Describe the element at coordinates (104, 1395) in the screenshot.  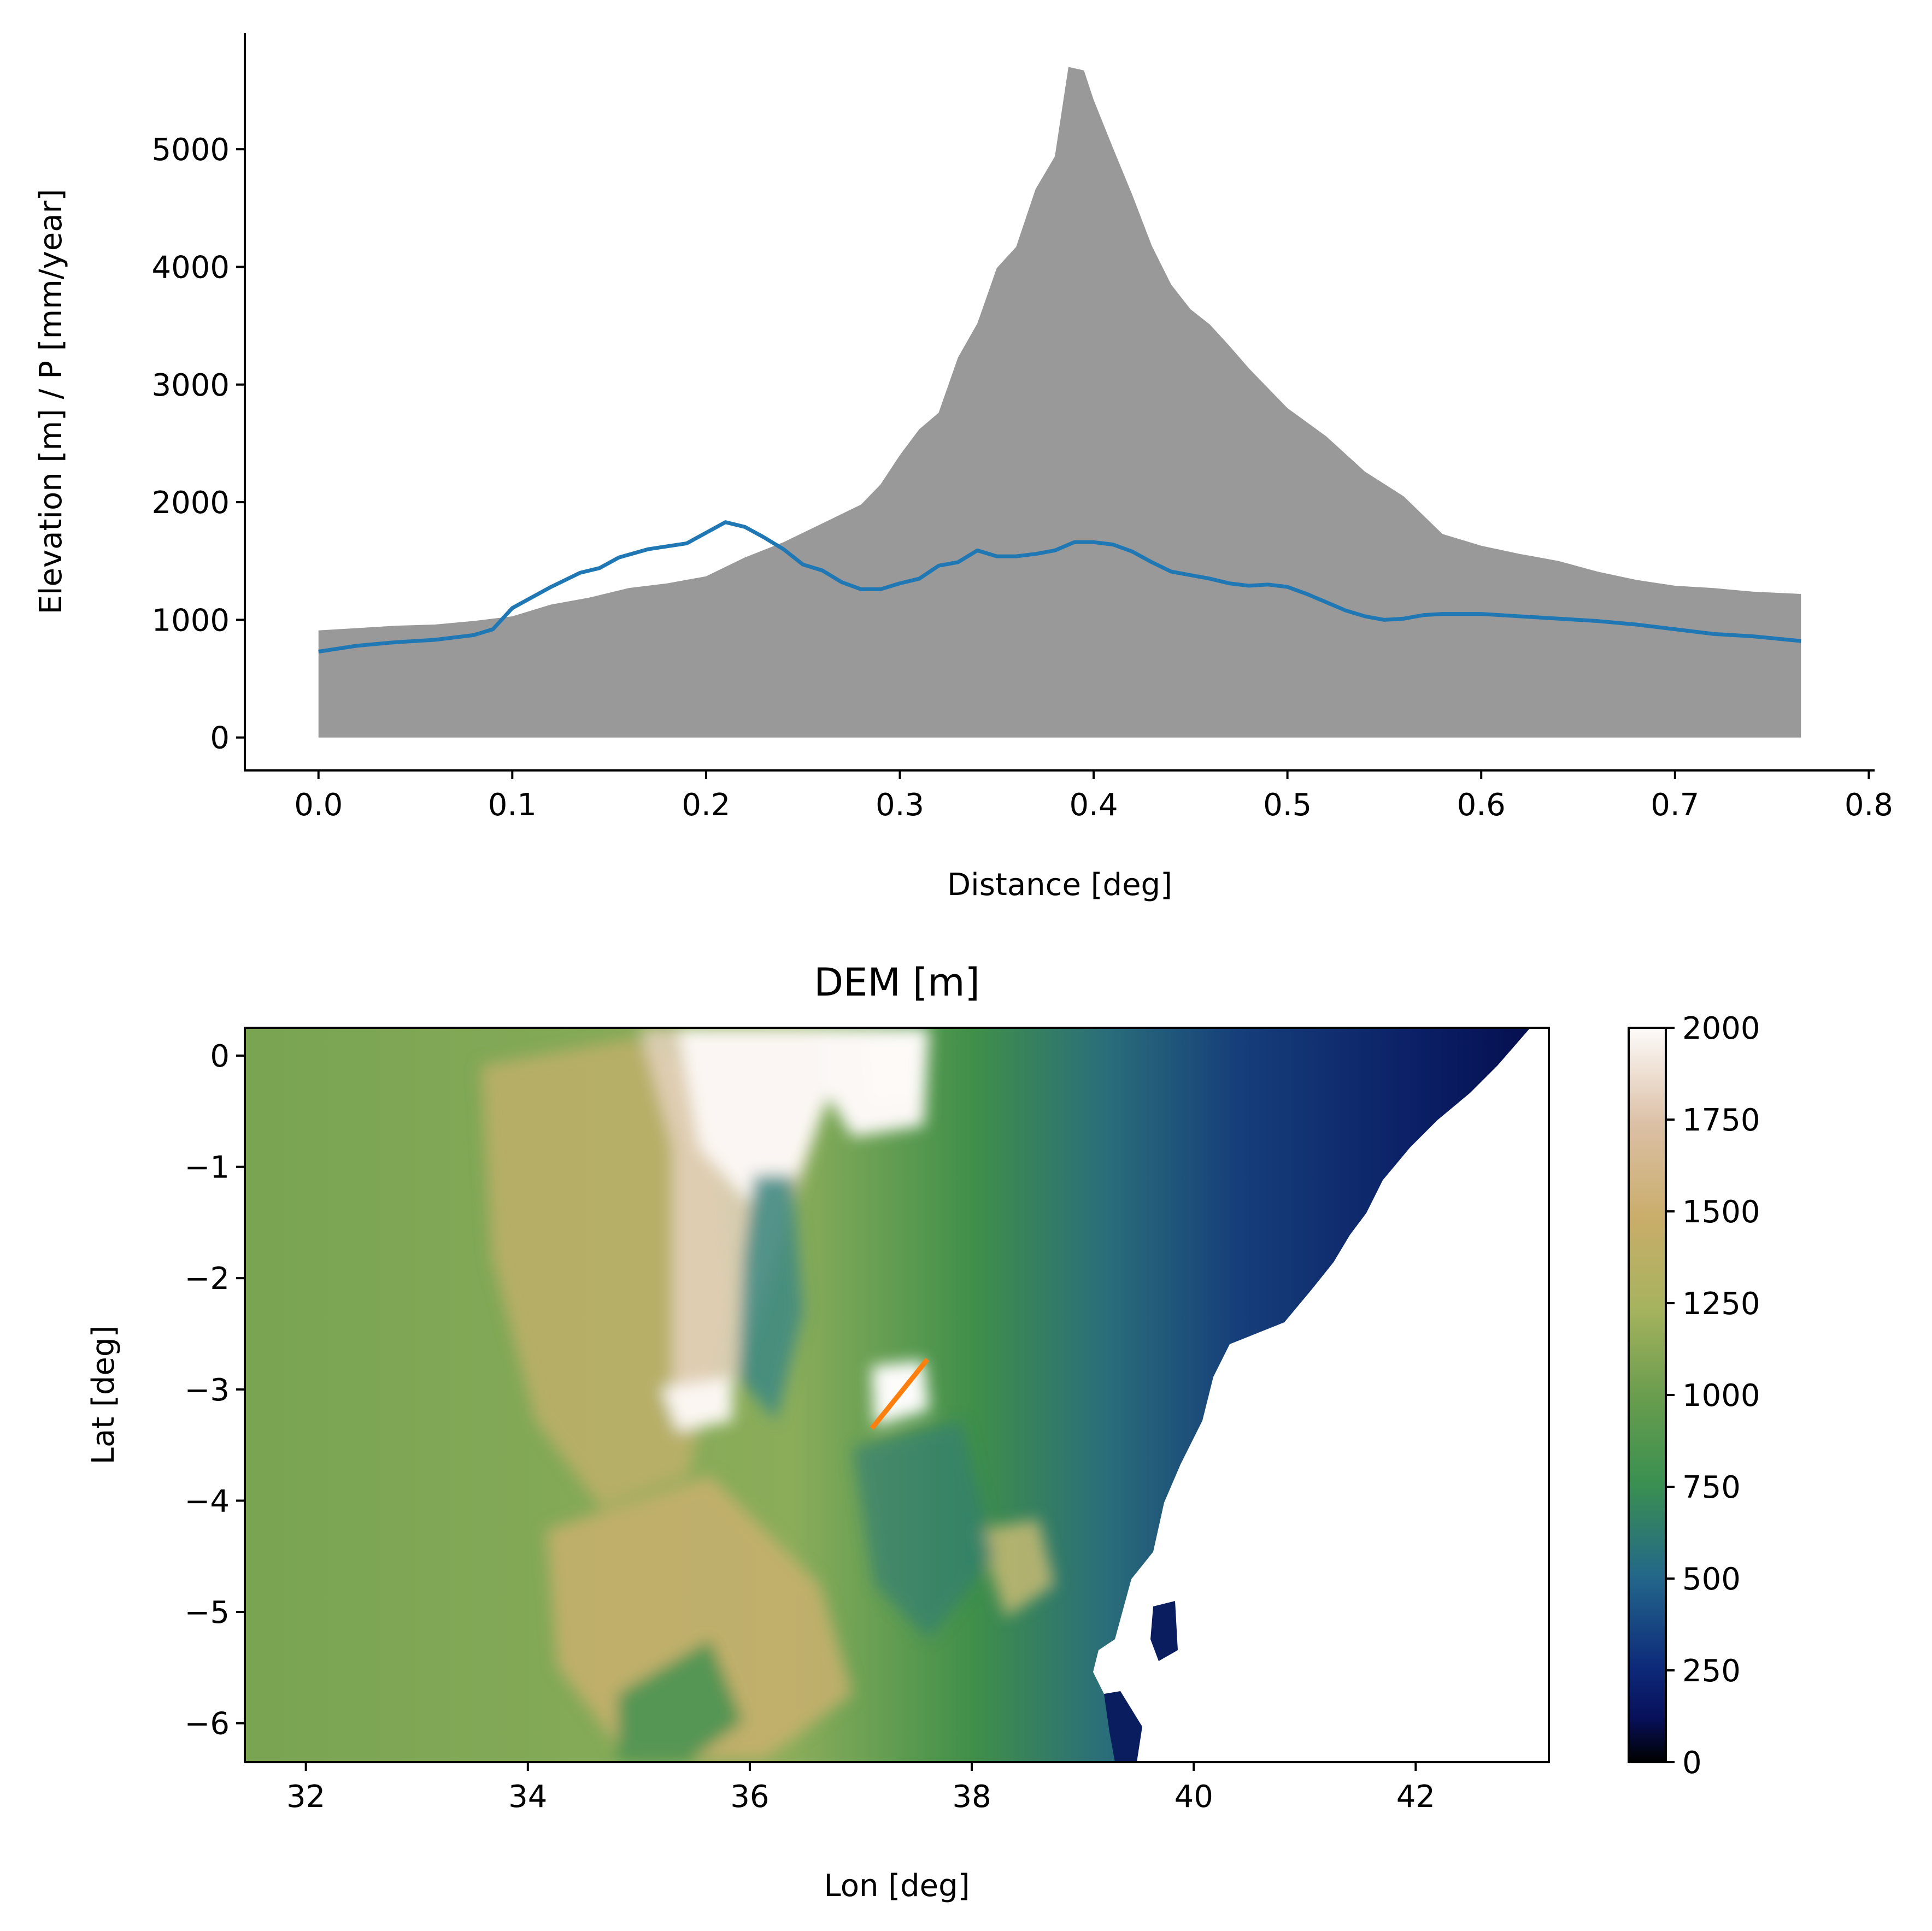
I see `map-y-label: Lat [deg]` at that location.